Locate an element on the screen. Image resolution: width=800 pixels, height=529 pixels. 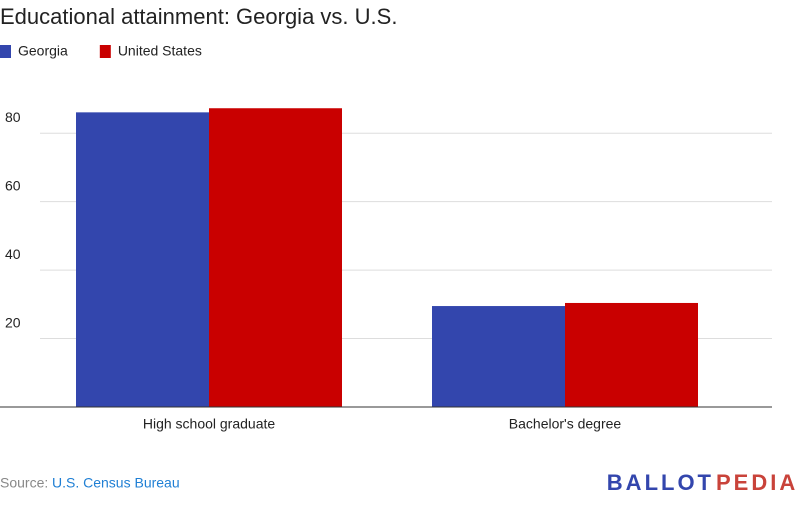
legend-label: United States is located at coordinates (160, 51).